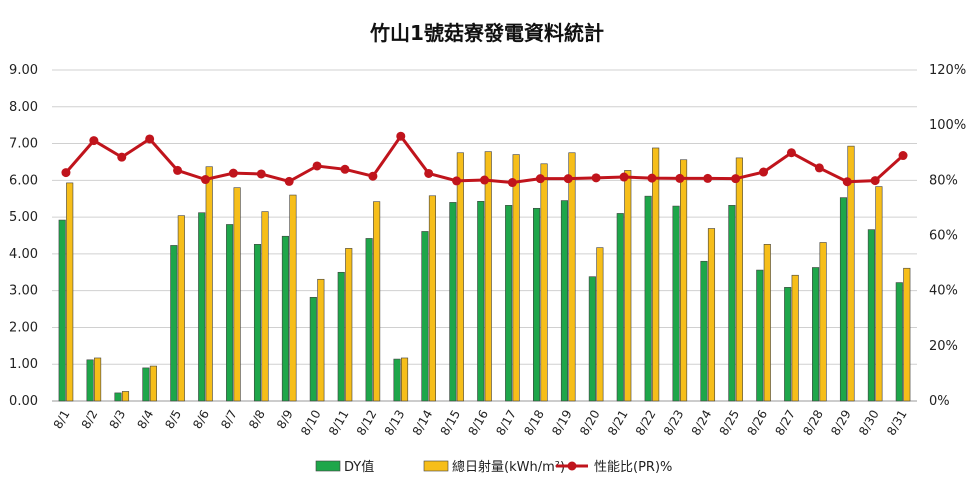 Image resolution: width=975 pixels, height=492 pixels. What do you see at coordinates (62, 420) in the screenshot?
I see `x-tick-label: 8/1` at bounding box center [62, 420].